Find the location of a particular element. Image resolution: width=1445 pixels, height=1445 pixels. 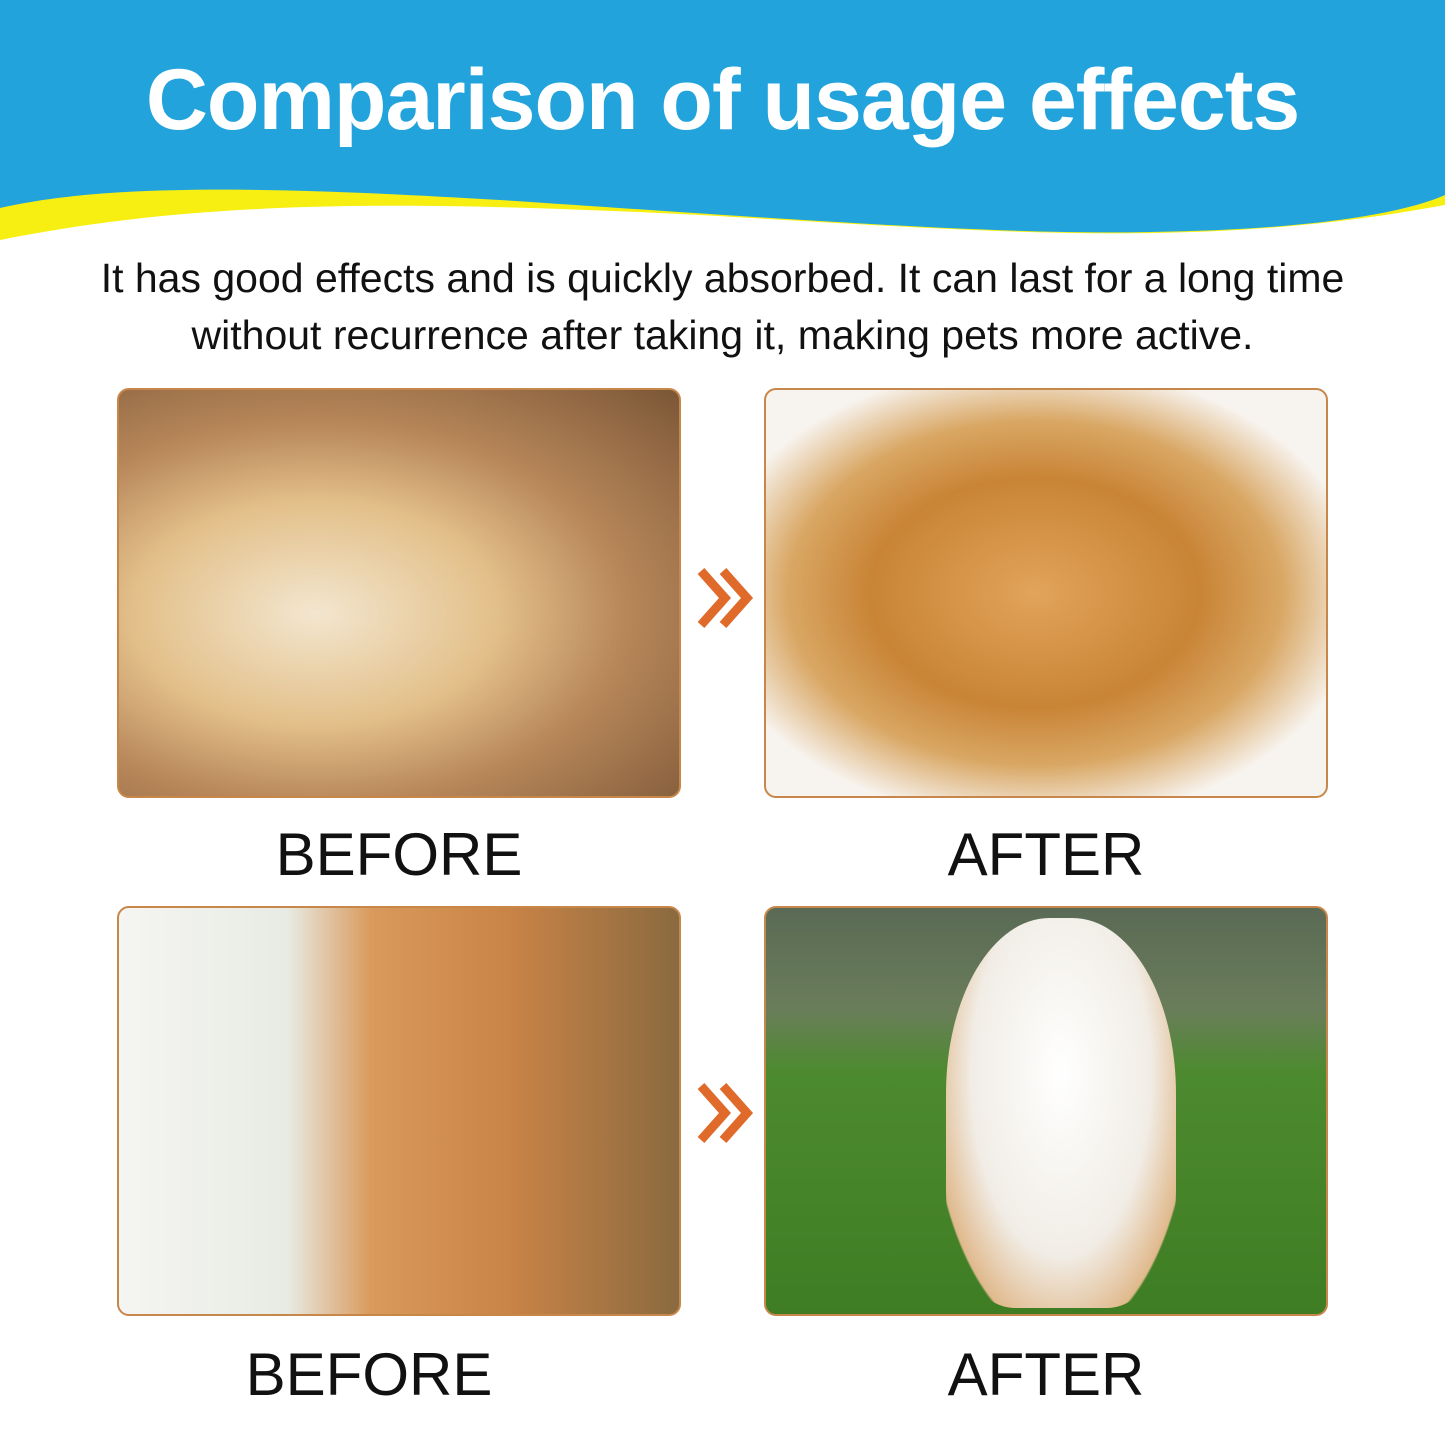

after-cat-photo is located at coordinates (1046, 1111).